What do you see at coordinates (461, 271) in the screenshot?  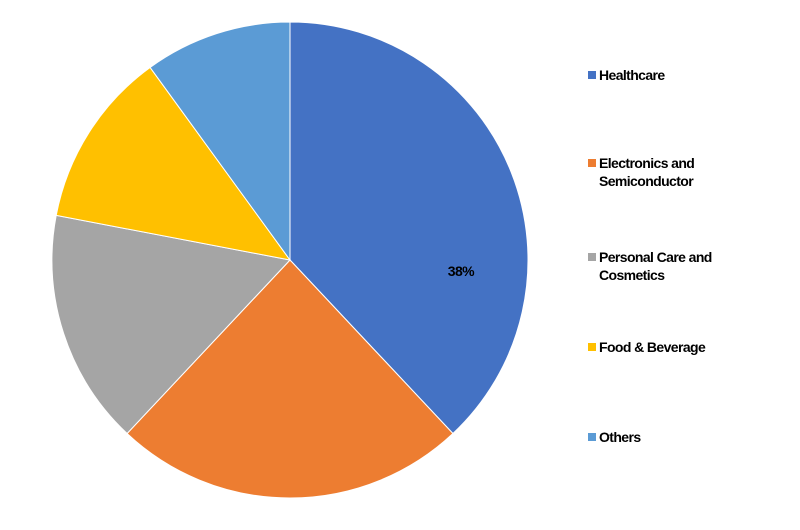 I see `data-label: 38%` at bounding box center [461, 271].